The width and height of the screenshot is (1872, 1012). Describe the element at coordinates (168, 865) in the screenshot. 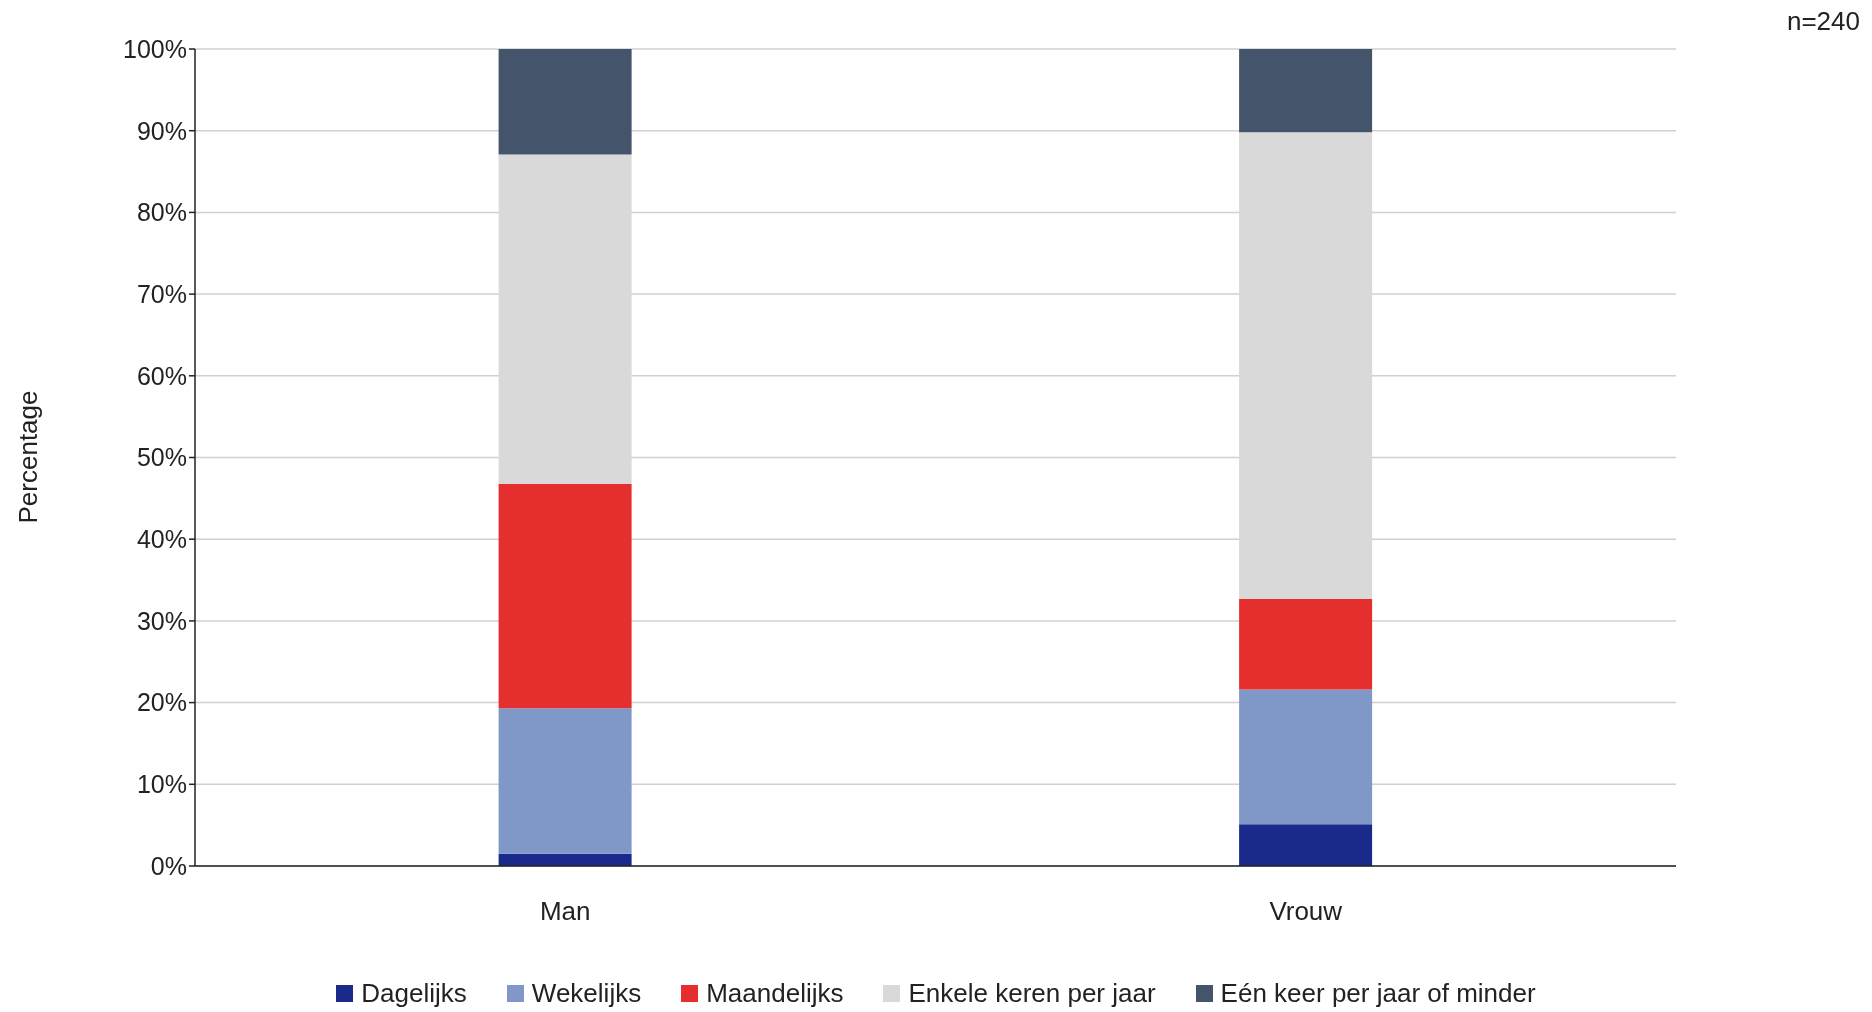

I see `y-tick-label: 0%` at that location.